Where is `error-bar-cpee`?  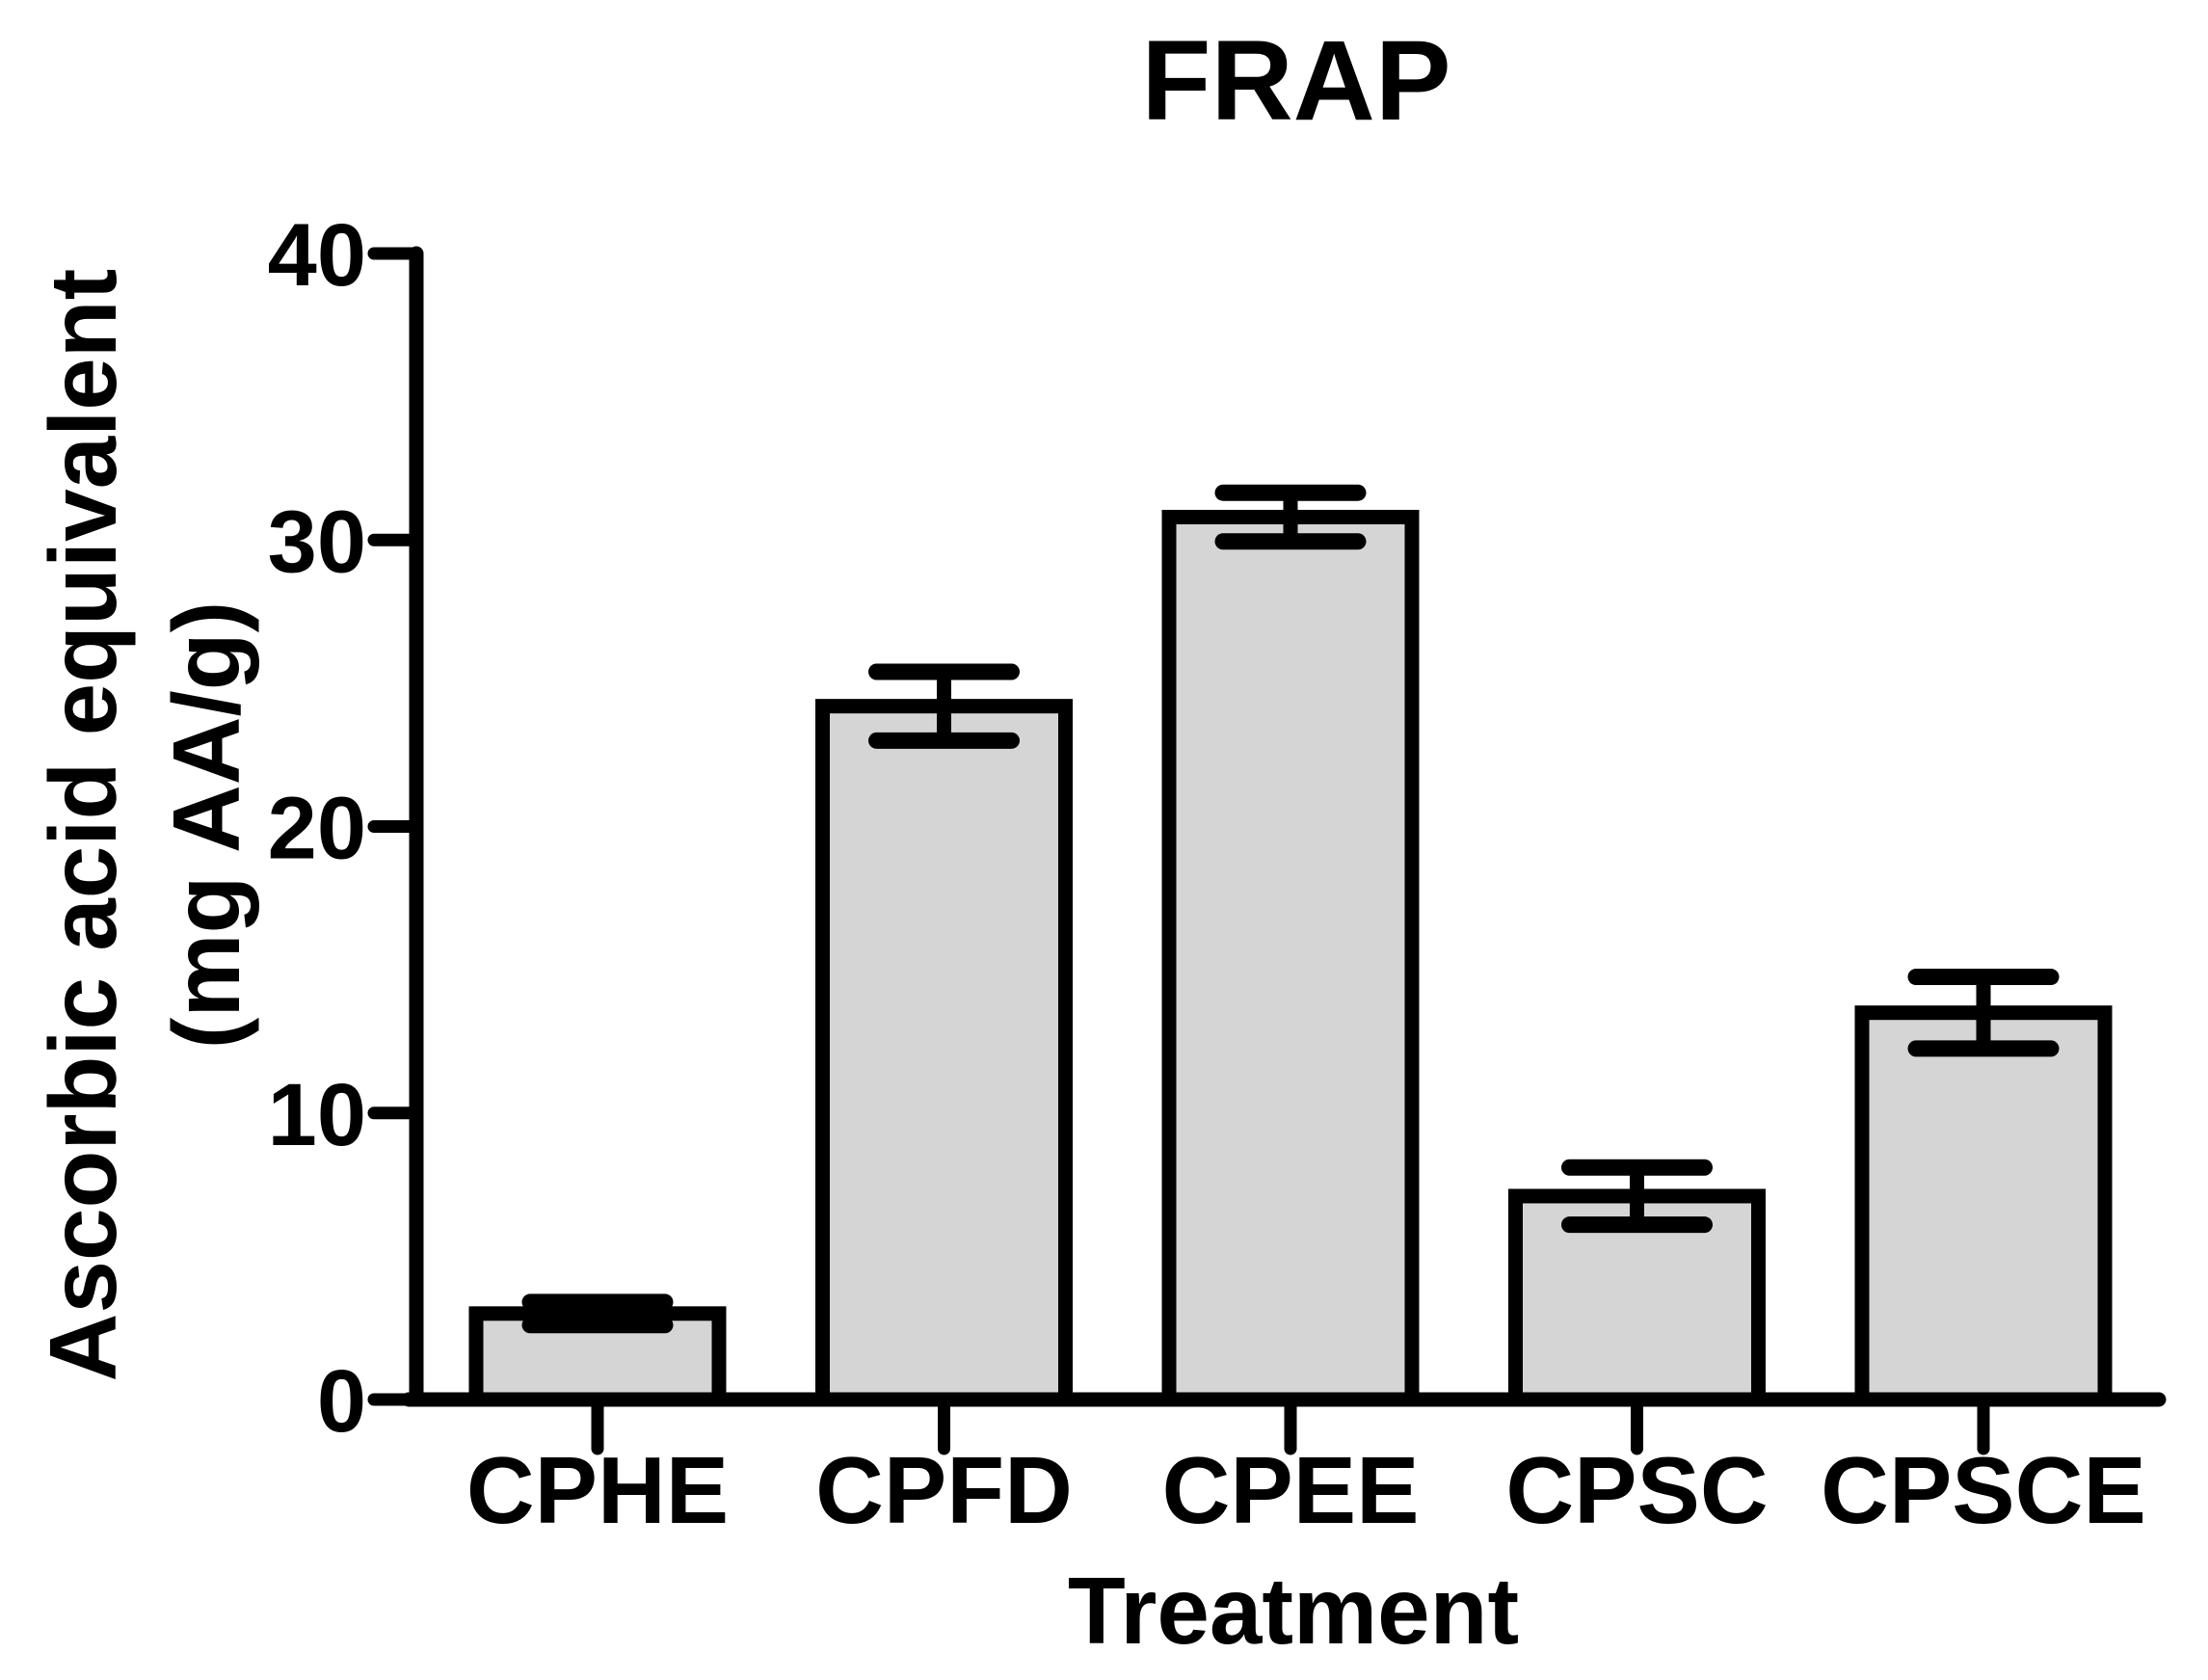 error-bar-cpee is located at coordinates (1291, 517).